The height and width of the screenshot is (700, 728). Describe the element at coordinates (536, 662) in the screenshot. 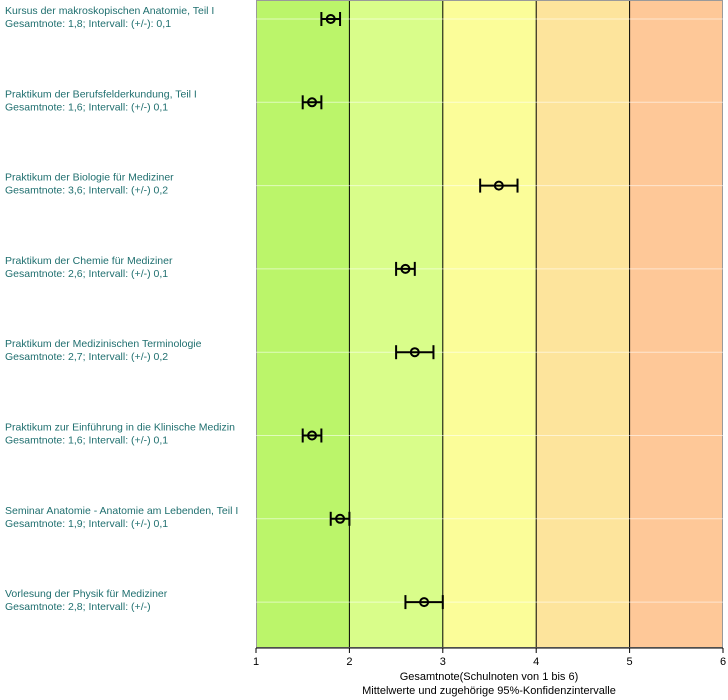

I see `x-tick-label-4: 4` at that location.